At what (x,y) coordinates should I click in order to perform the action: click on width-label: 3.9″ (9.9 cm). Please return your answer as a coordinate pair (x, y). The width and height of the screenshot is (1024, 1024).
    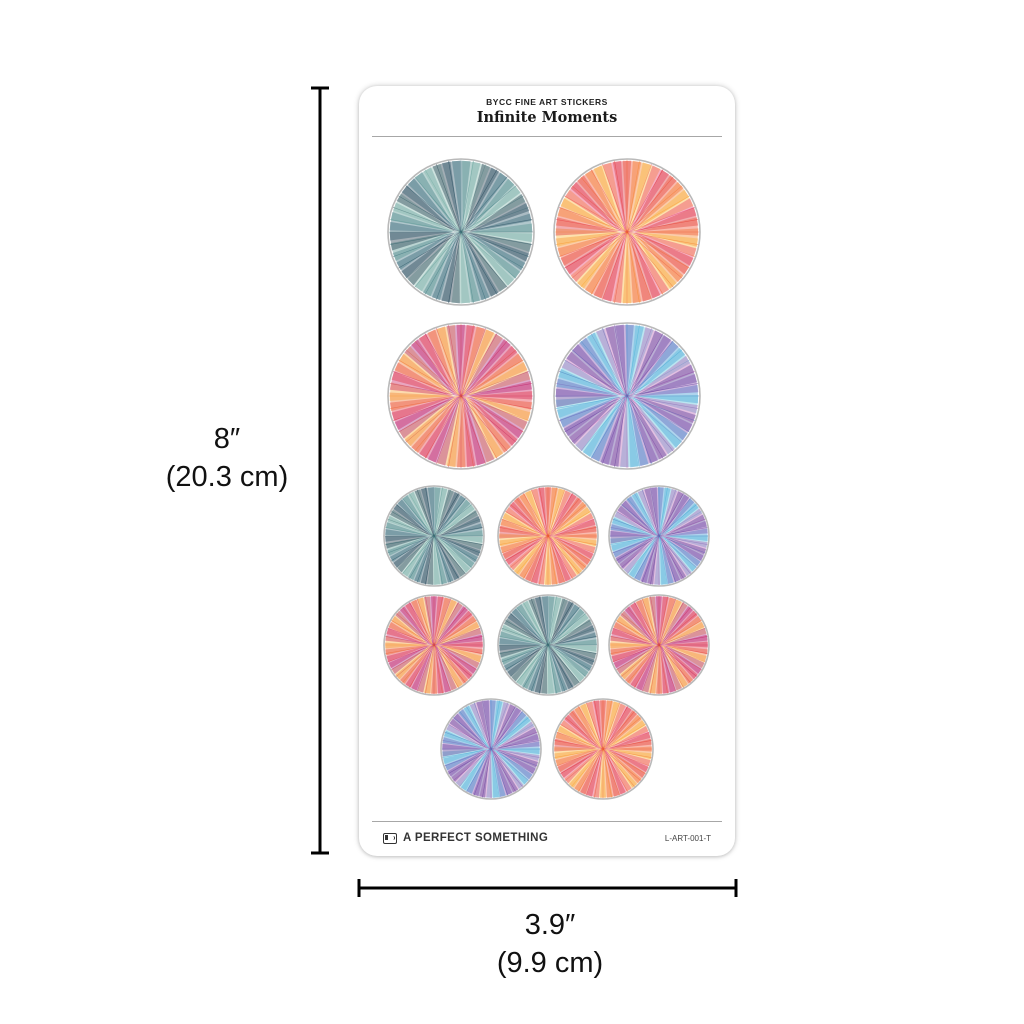
    Looking at the image, I should click on (550, 944).